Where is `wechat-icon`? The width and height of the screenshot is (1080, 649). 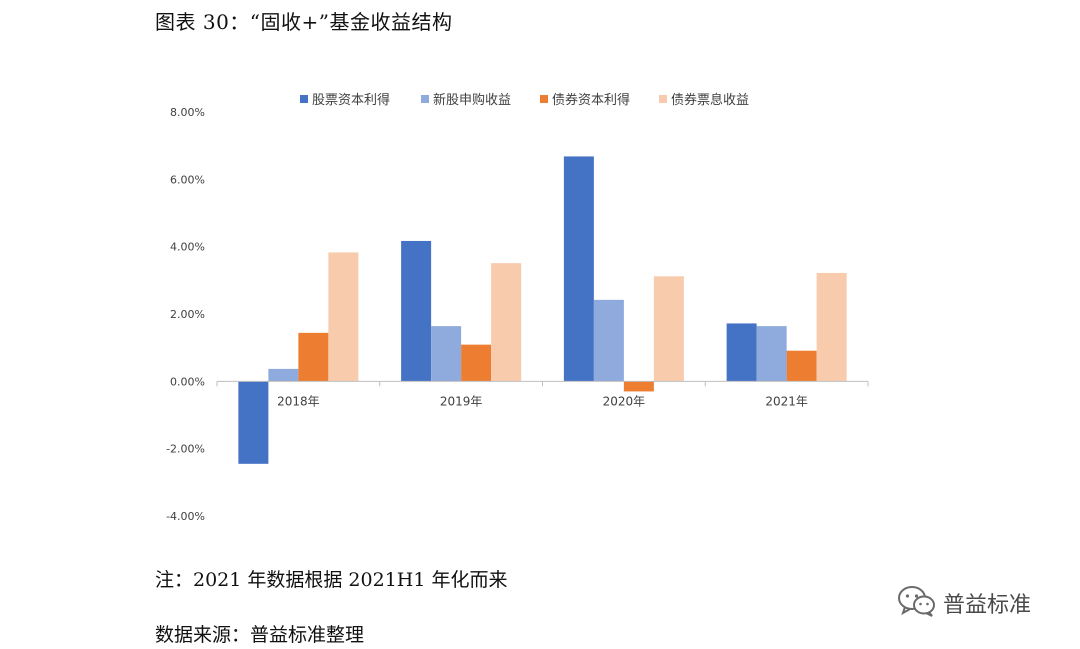
wechat-icon is located at coordinates (917, 603).